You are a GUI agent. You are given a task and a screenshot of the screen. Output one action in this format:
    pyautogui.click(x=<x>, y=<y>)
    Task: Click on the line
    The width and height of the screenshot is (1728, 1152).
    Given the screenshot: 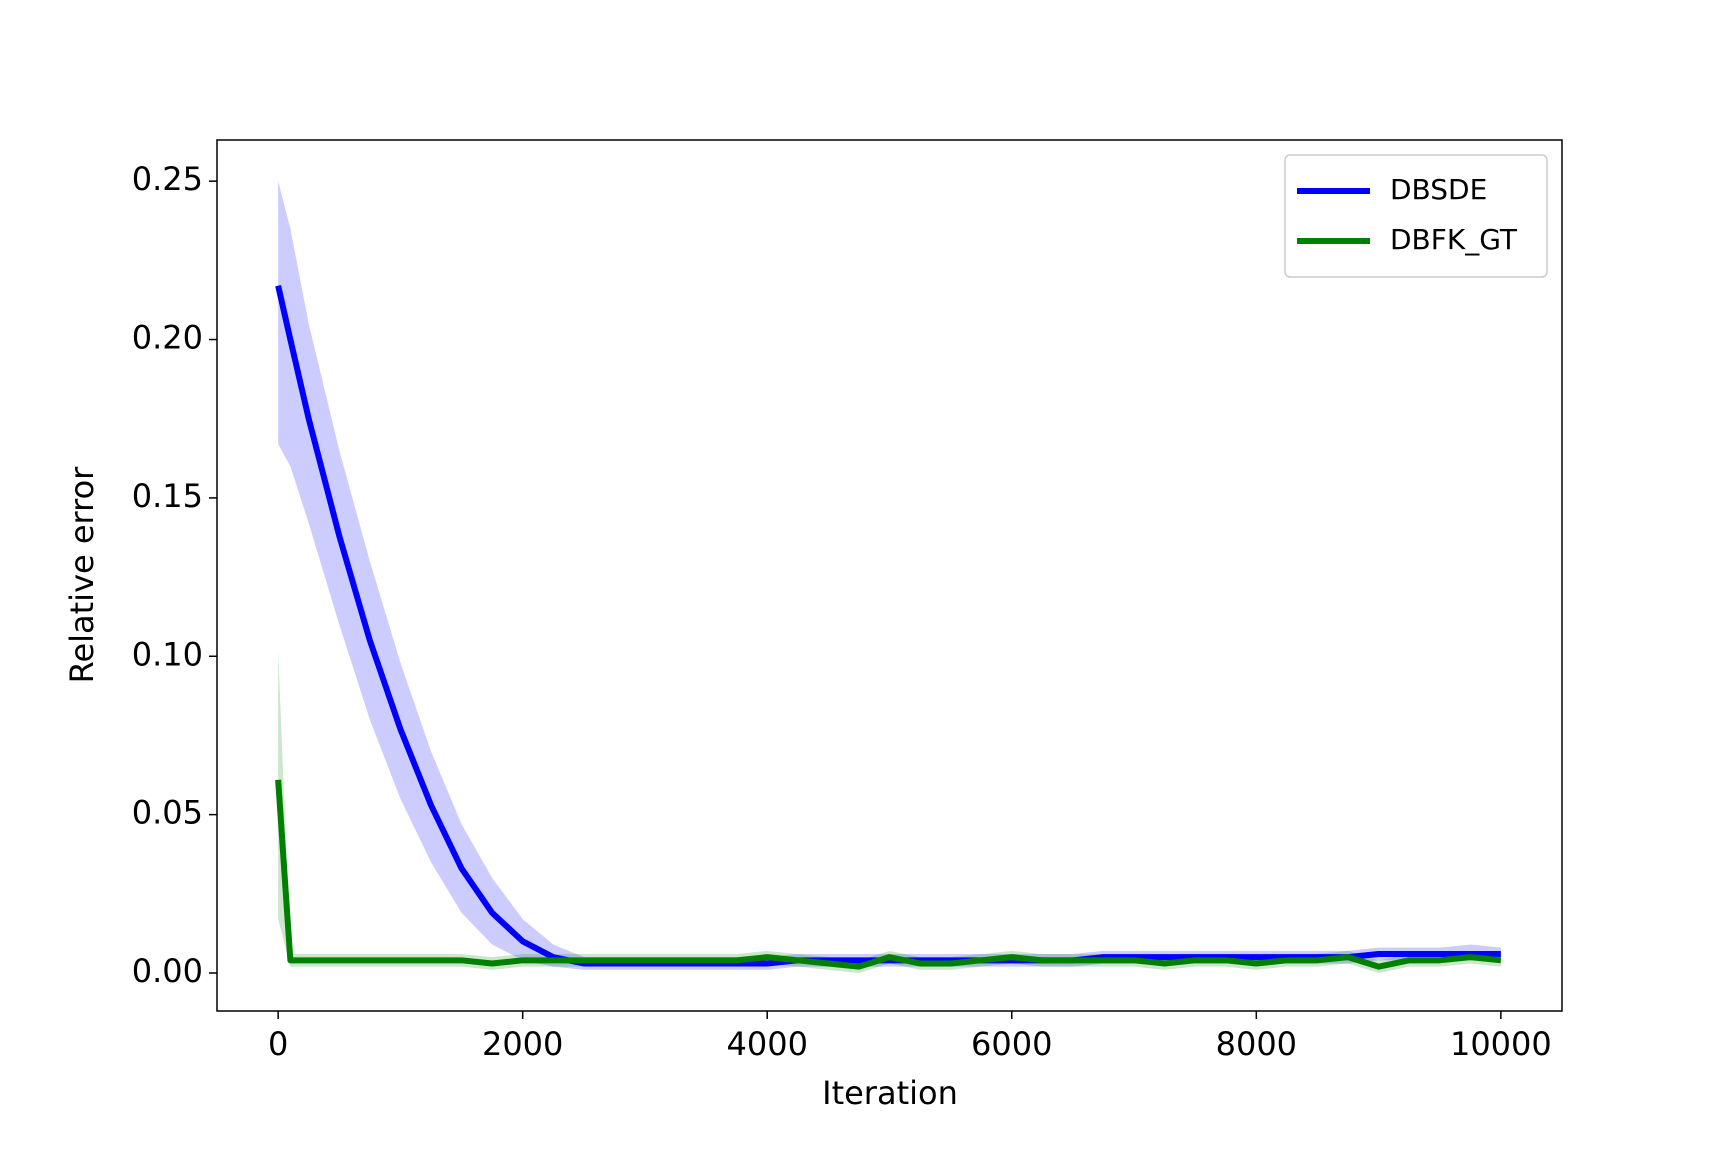 What is the action you would take?
    pyautogui.click(x=888, y=874)
    